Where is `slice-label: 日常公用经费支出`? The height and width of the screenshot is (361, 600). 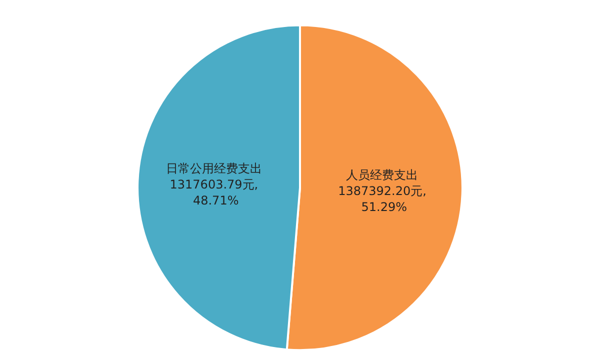
slice-label: 日常公用经费支出 is located at coordinates (216, 168).